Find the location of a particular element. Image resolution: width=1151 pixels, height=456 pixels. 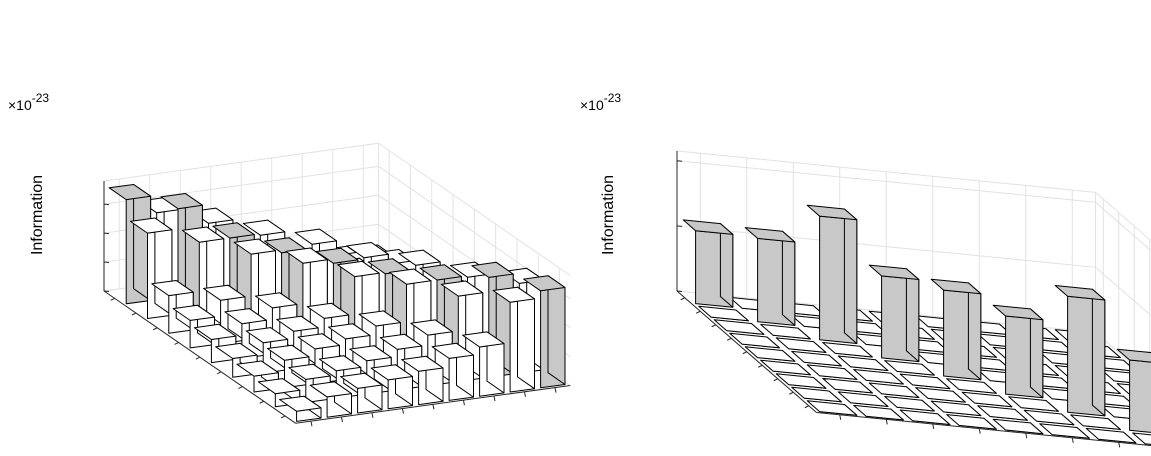

exponent-power: -23 is located at coordinates (613, 98).